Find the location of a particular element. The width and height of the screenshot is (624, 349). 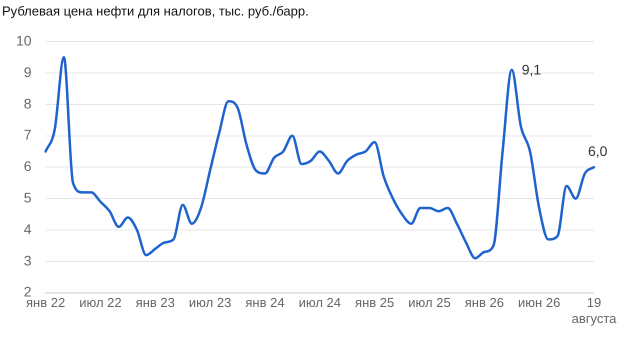

x-tick-label: янв 24 is located at coordinates (265, 302).